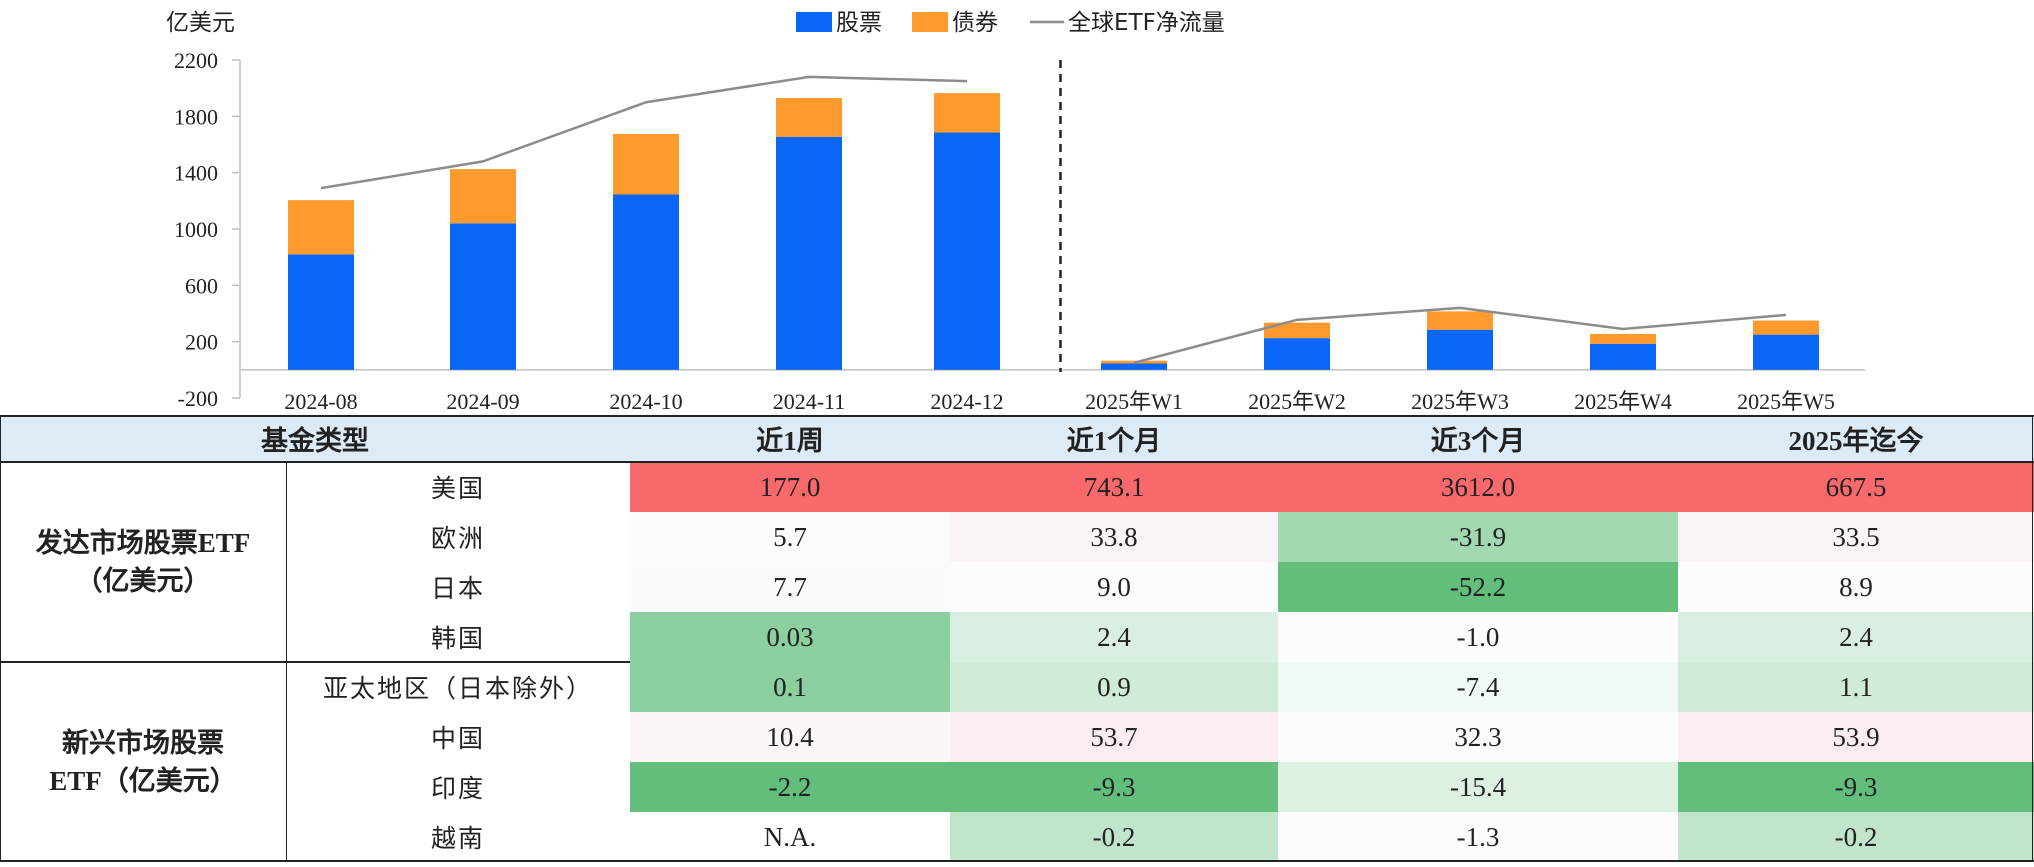 The width and height of the screenshot is (2034, 867). I want to click on row-label: 欧洲, so click(457, 538).